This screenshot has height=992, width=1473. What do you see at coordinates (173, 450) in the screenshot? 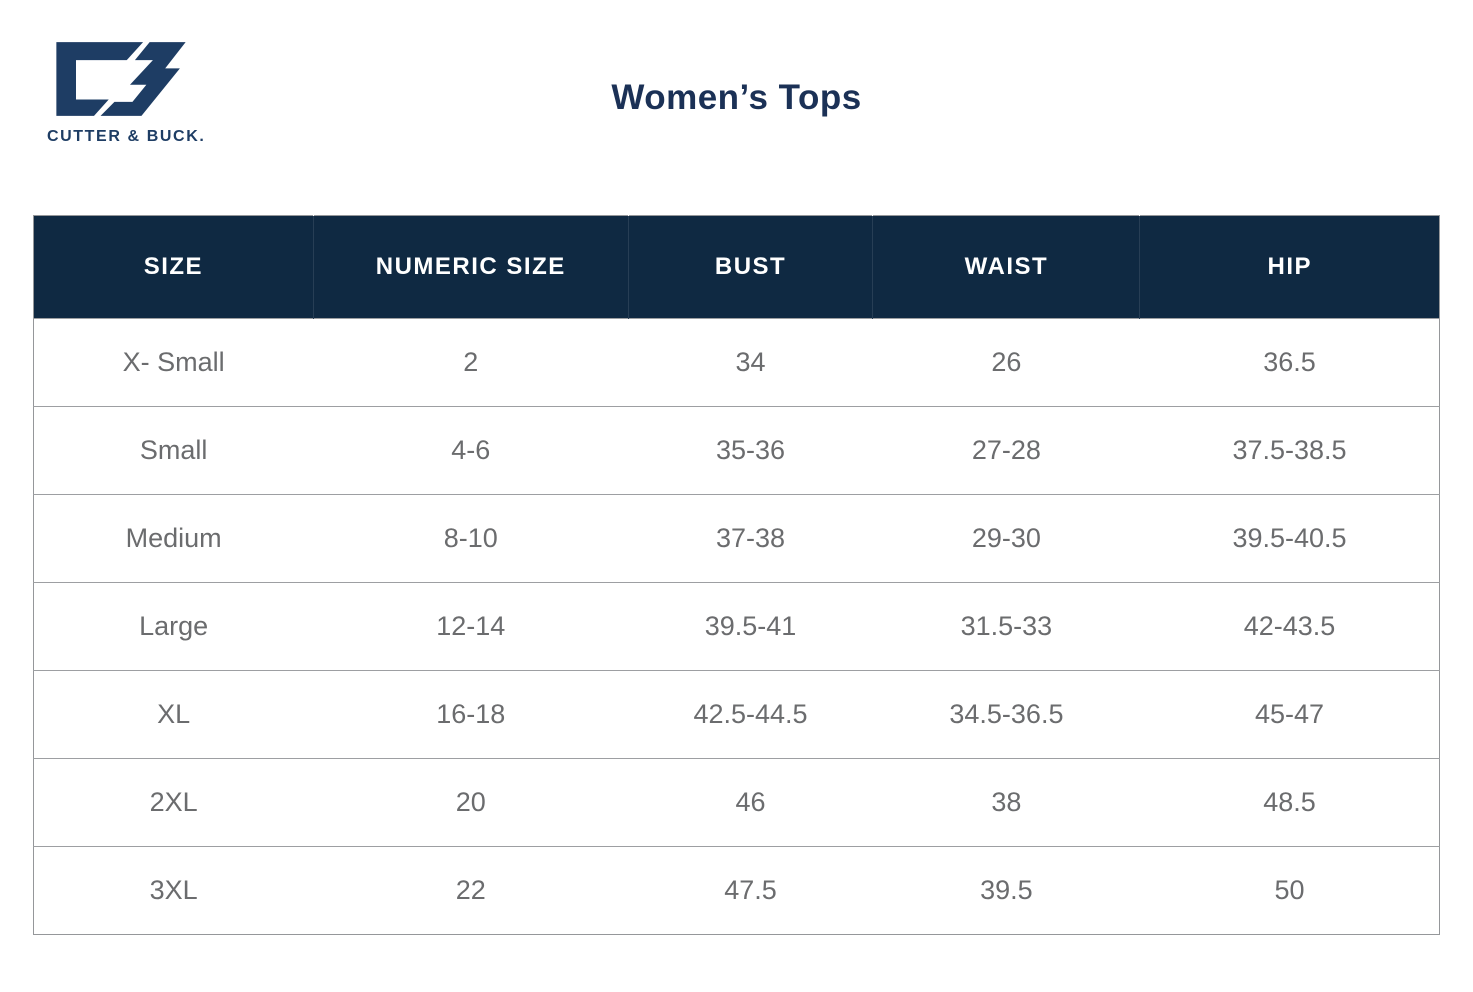
I see `table-cell: Small` at bounding box center [173, 450].